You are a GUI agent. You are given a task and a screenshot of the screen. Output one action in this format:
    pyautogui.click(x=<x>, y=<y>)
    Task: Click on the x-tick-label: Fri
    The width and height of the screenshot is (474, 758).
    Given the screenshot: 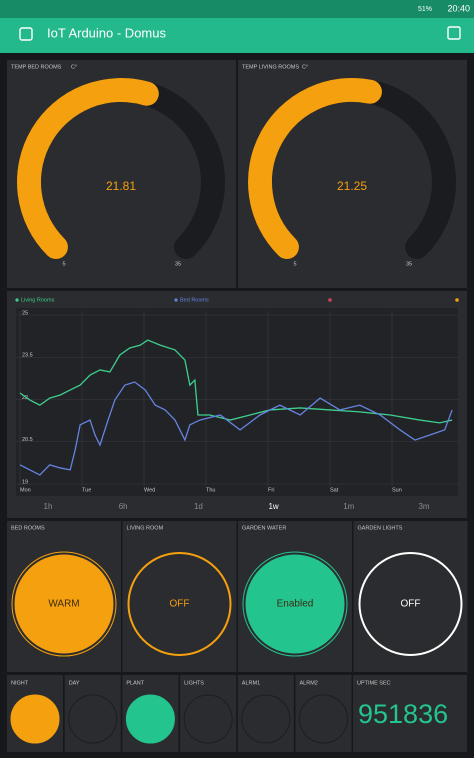 What is the action you would take?
    pyautogui.click(x=271, y=490)
    